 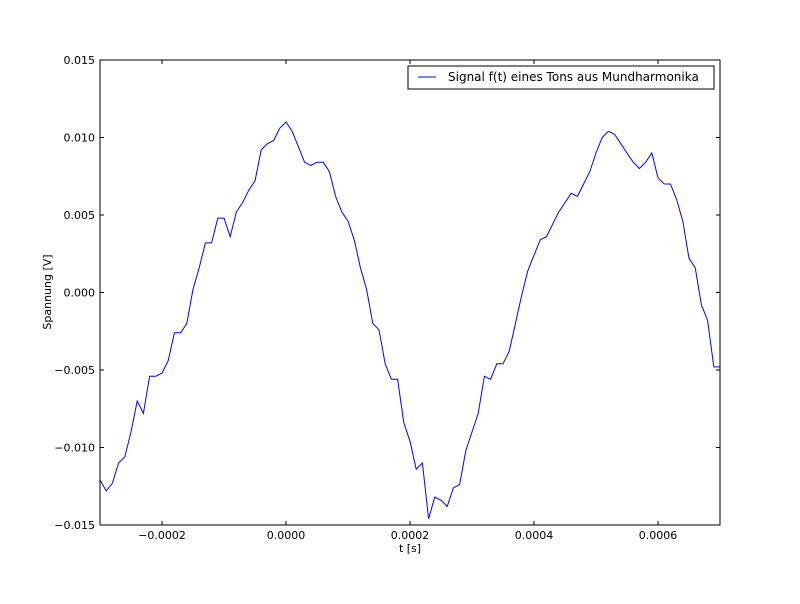 I want to click on y-tick-label: −0.005, so click(x=74, y=370).